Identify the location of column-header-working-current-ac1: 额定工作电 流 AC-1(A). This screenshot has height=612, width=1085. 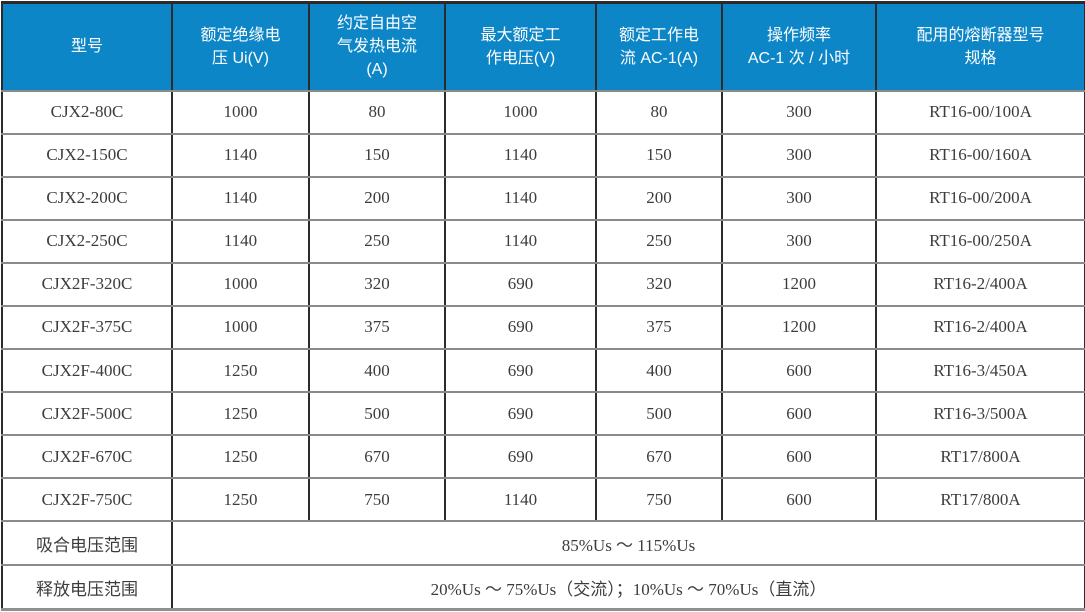
(659, 46).